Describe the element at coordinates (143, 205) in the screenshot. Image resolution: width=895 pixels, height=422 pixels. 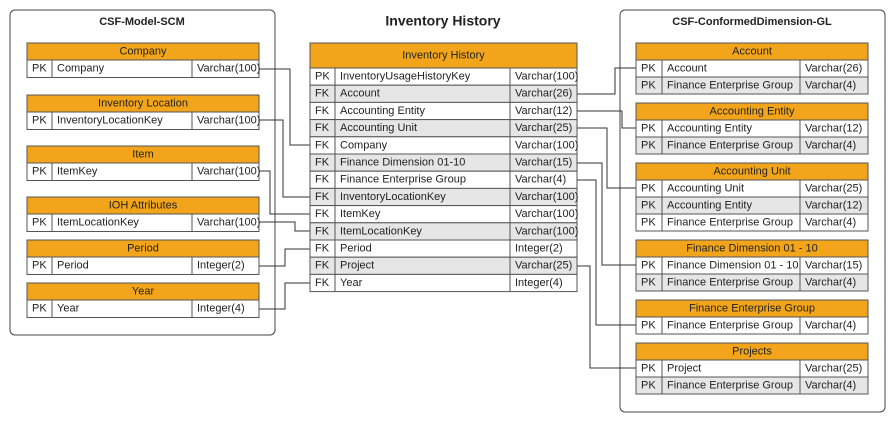
I see `table-title: IOH Attributes` at that location.